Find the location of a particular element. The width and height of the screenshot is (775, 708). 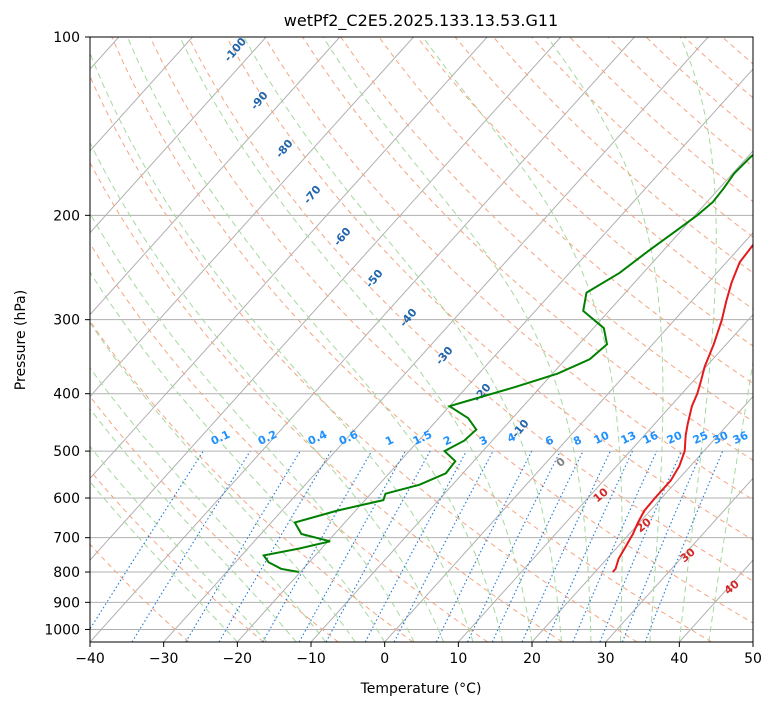

x-tick-label: −30 is located at coordinates (164, 659).